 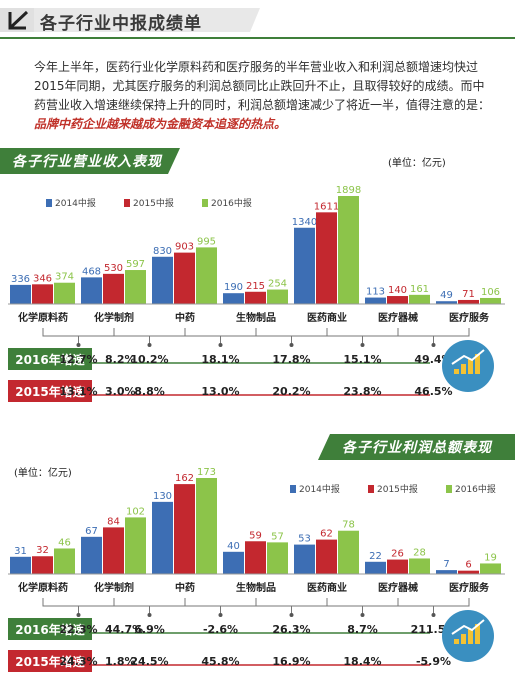 I want to click on growth-value: 46.5%, so click(x=433, y=391).